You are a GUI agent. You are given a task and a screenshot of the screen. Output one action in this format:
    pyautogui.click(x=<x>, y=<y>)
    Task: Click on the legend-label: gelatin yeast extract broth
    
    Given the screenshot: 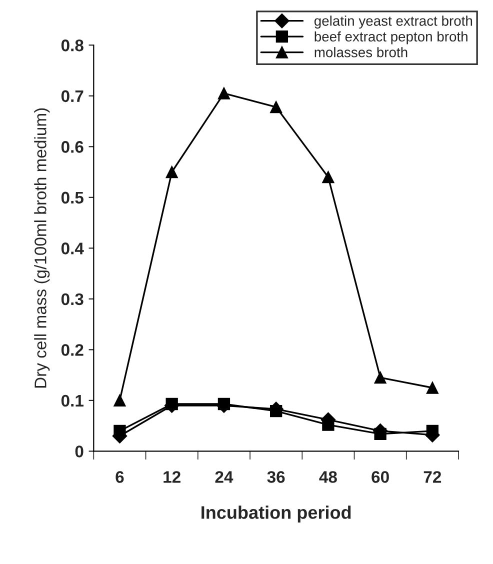 What is the action you would take?
    pyautogui.click(x=393, y=22)
    